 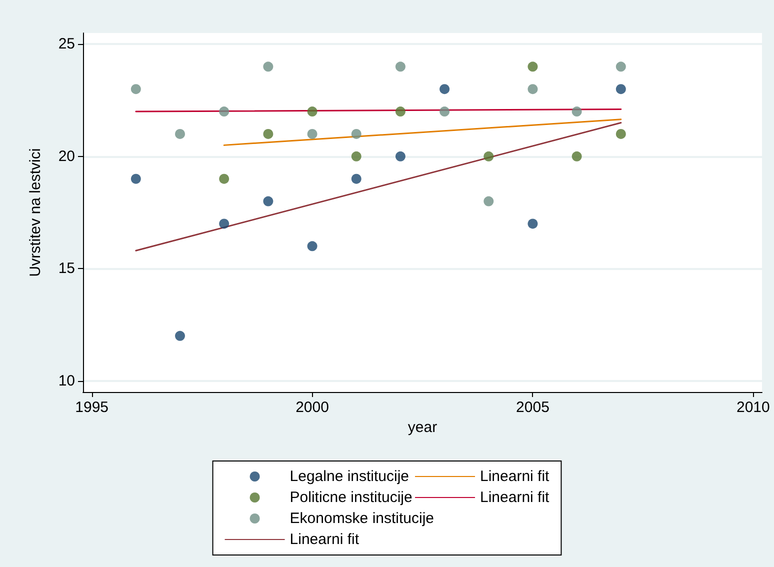 I want to click on x-tick-label: 1995, so click(x=92, y=407).